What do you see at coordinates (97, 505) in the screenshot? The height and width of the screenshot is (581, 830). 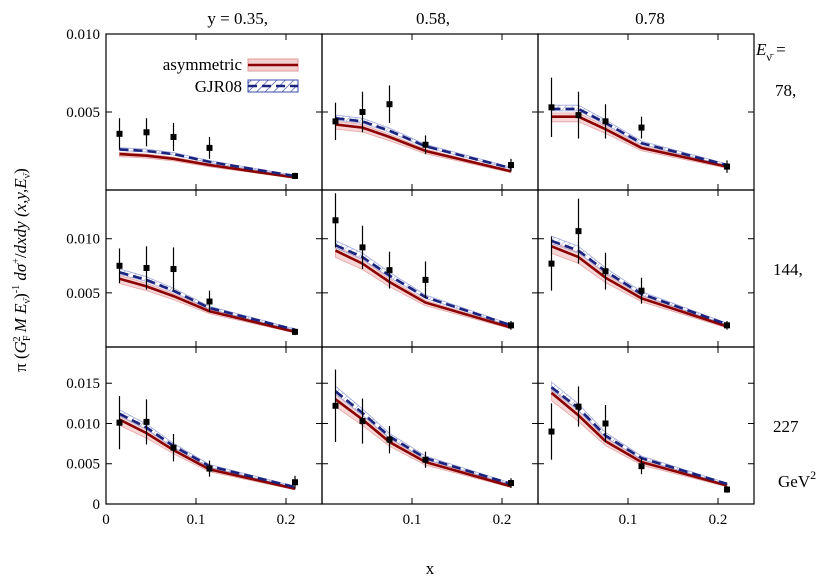 I see `y-tick-label: 0` at bounding box center [97, 505].